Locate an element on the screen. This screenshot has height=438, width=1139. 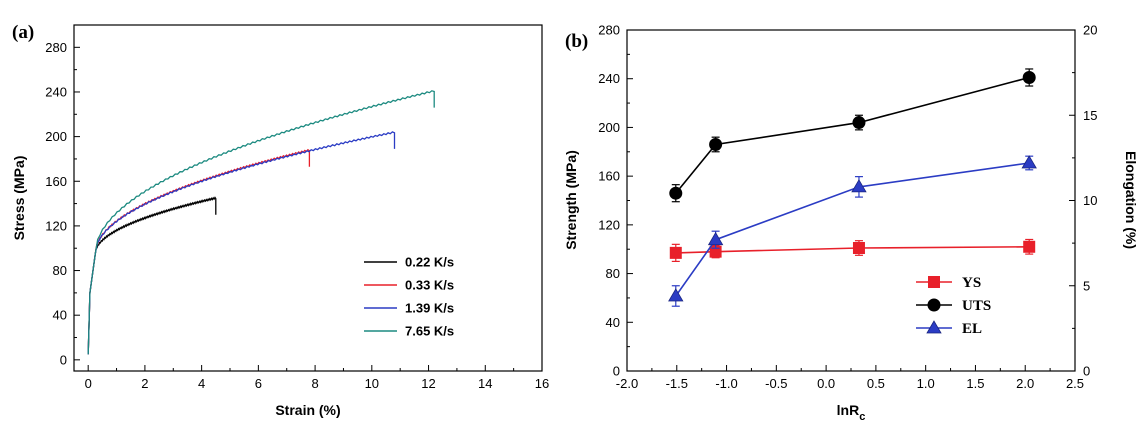
panel-a-label: (a) is located at coordinates (23, 32).